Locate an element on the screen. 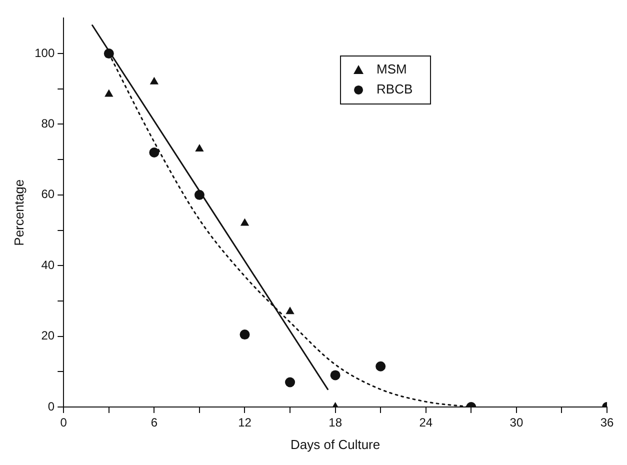 The image size is (627, 465). y-tick-label: 20 is located at coordinates (48, 335).